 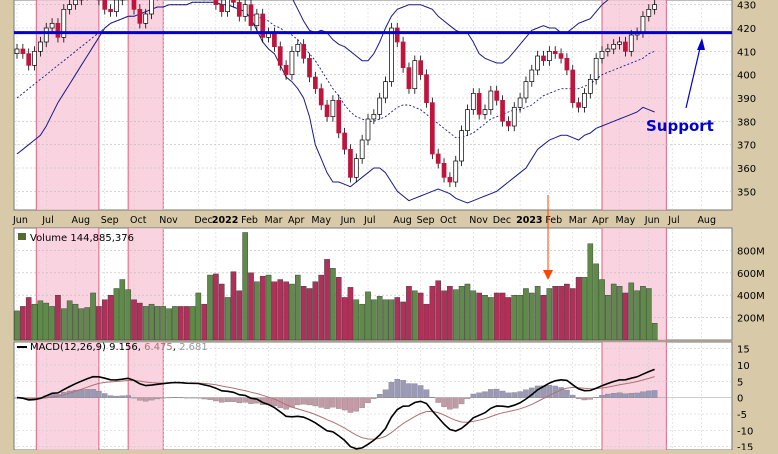 What do you see at coordinates (746, 99) in the screenshot?
I see `price-tick-390: 390` at bounding box center [746, 99].